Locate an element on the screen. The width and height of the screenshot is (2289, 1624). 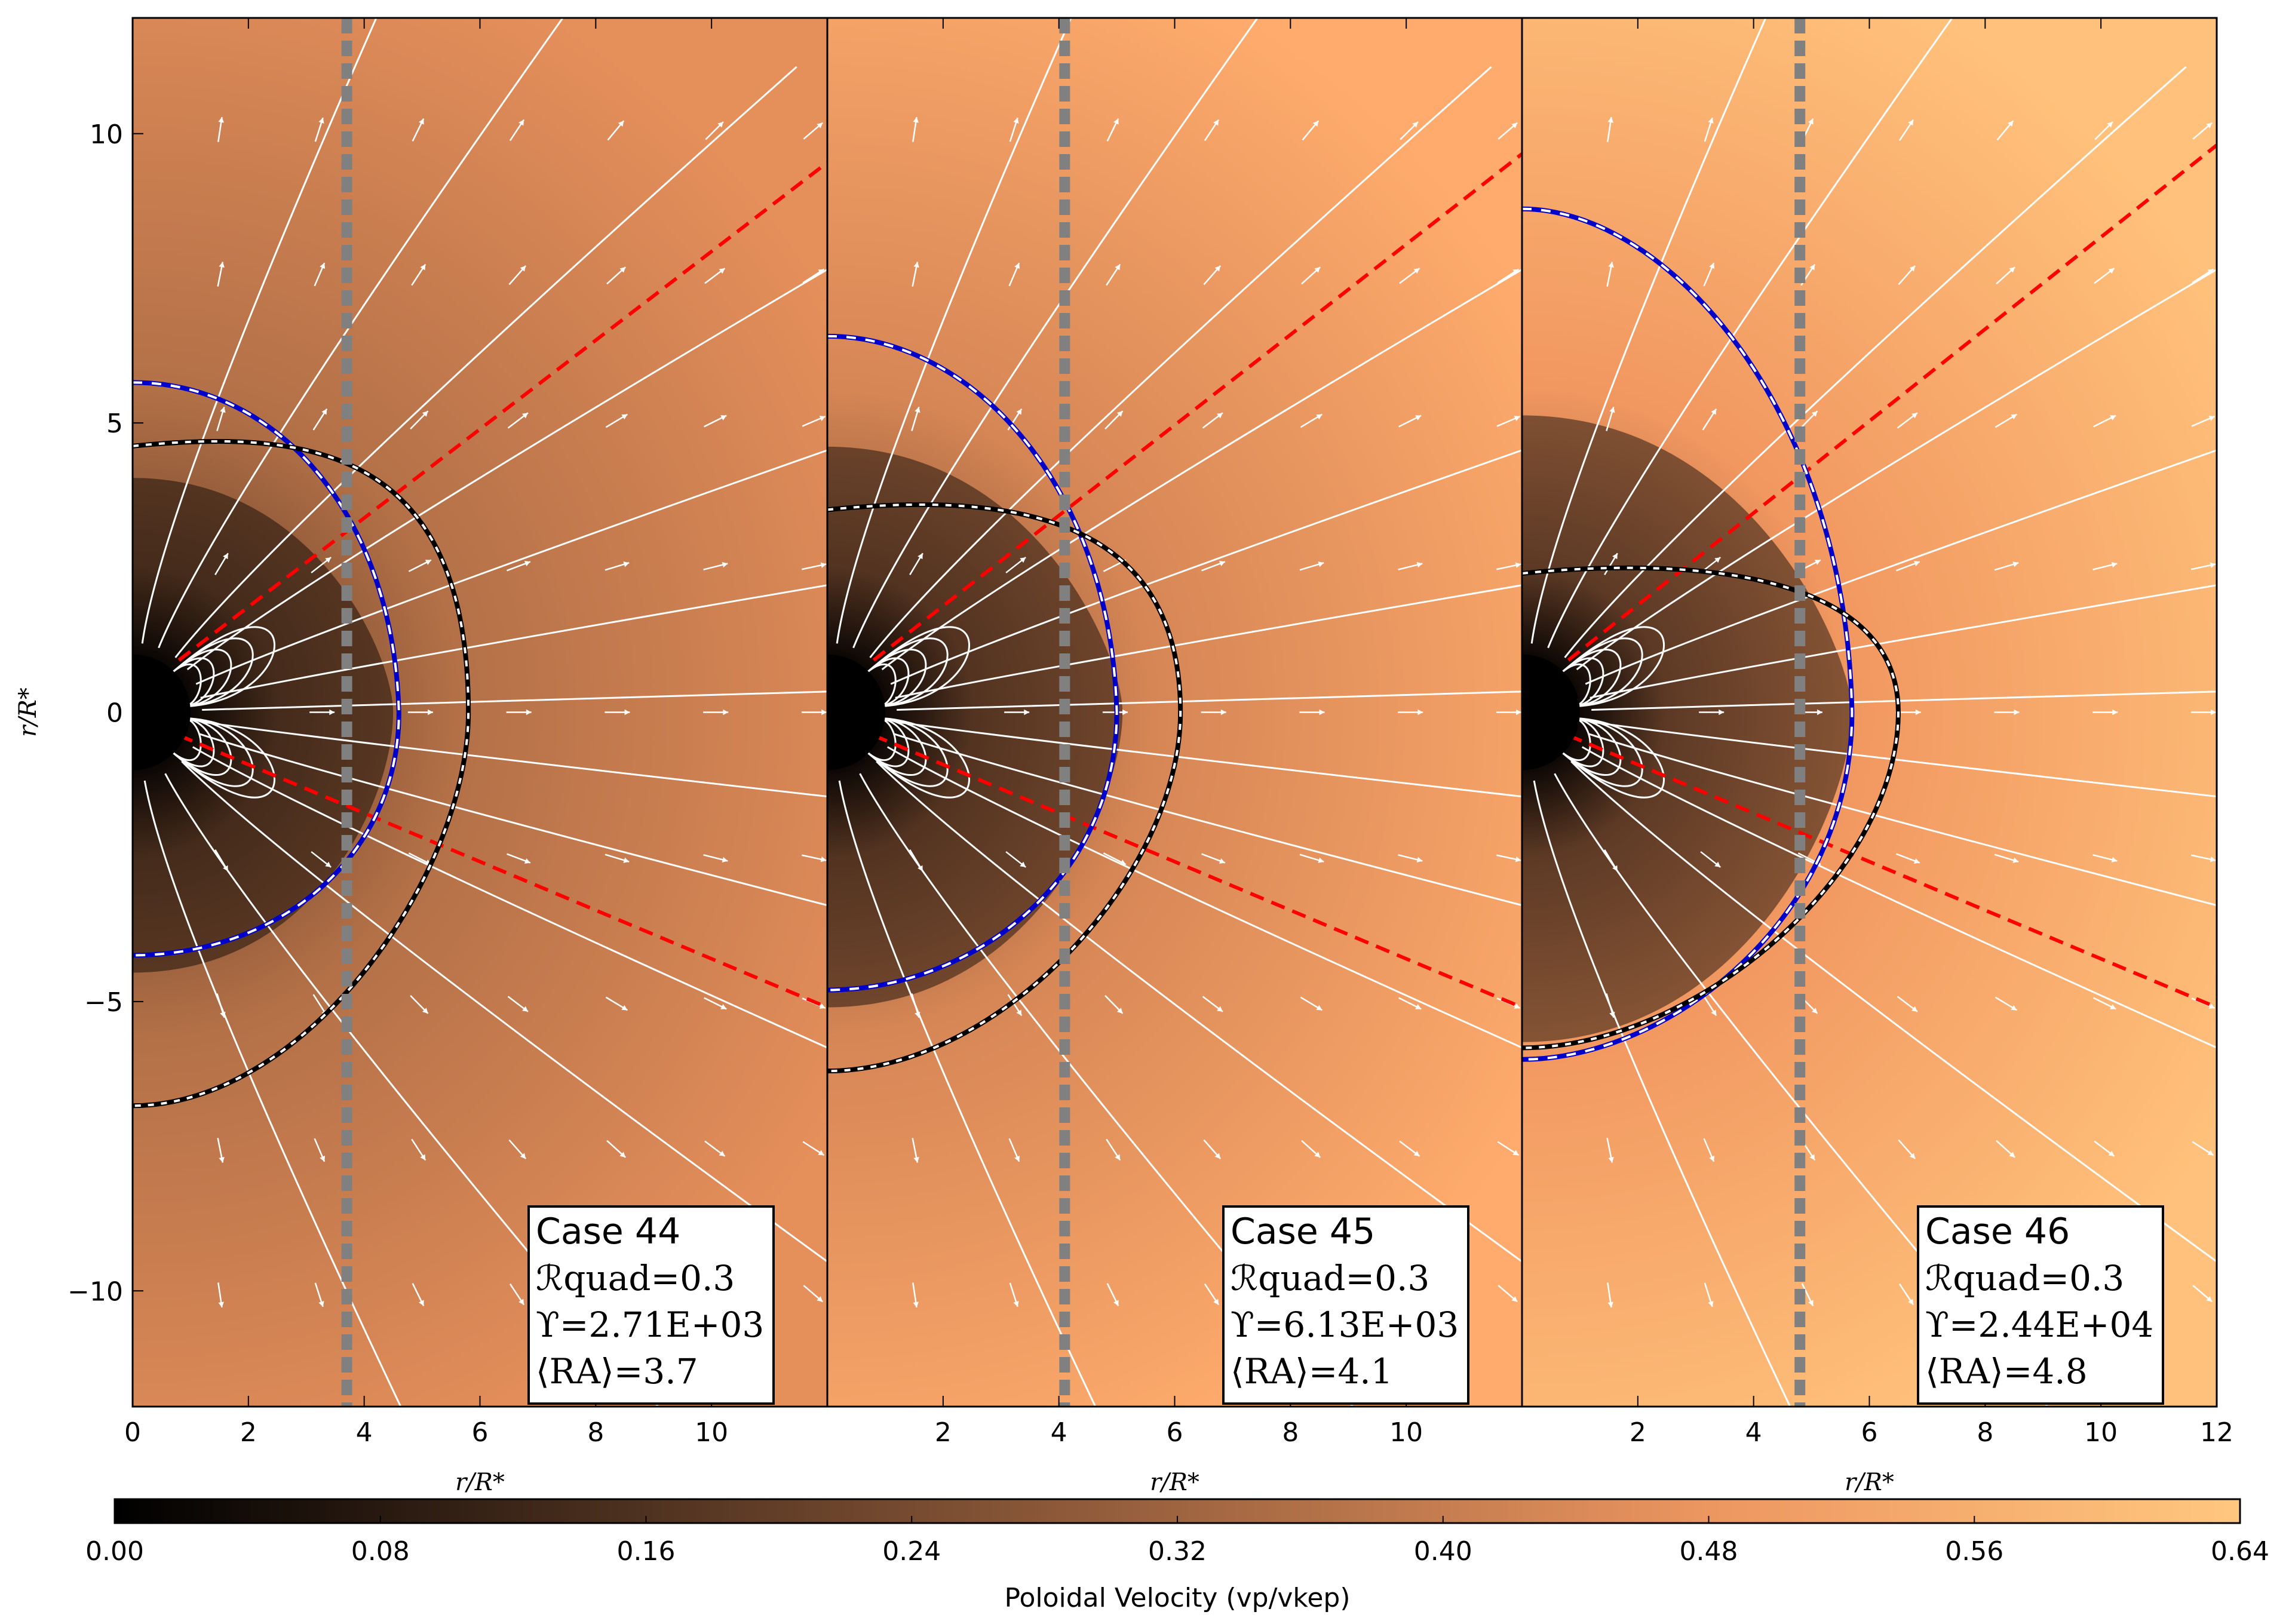
current-sheet-upper is located at coordinates (1892, 402).